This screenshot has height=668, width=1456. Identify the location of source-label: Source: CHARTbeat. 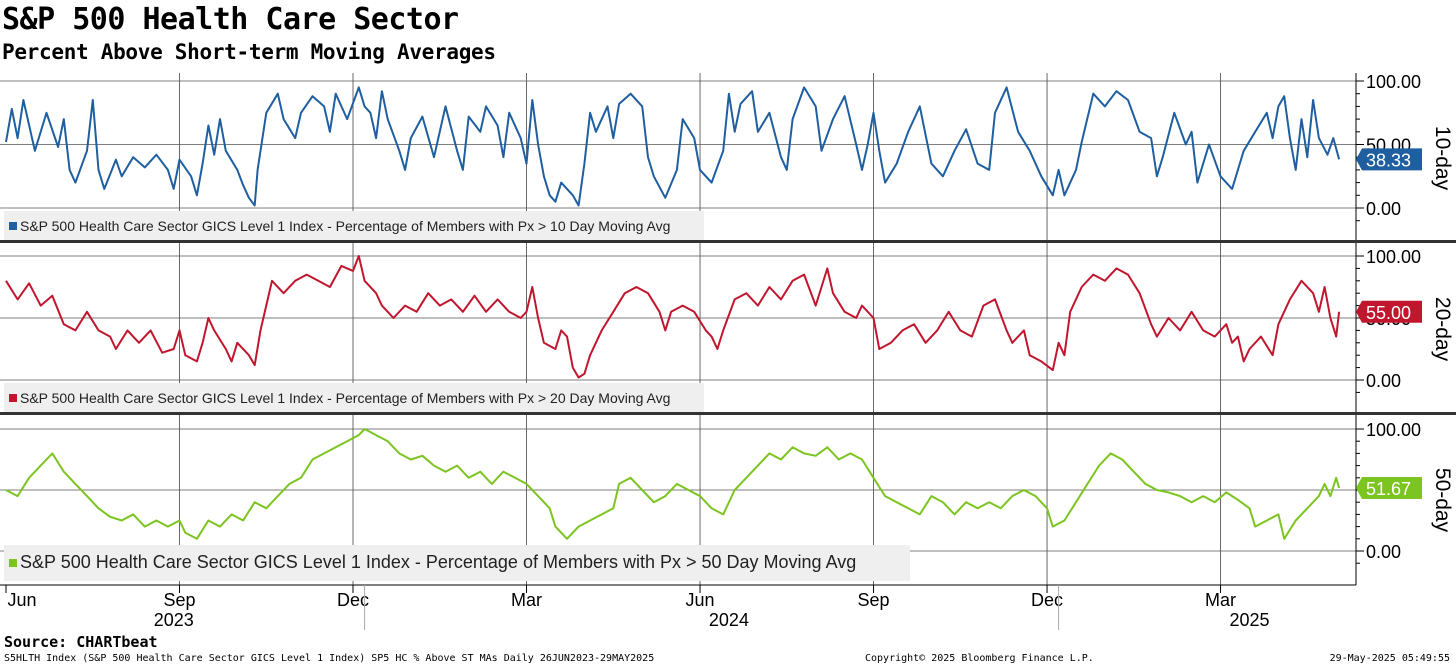
(81, 642).